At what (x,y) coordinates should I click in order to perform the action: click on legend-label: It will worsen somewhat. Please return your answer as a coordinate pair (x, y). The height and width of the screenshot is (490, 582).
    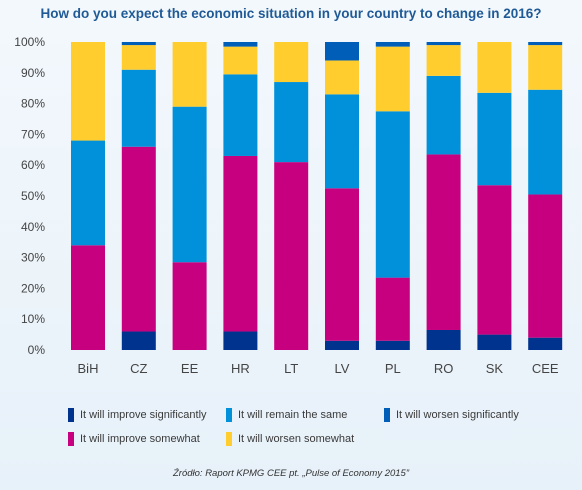
    Looking at the image, I should click on (296, 439).